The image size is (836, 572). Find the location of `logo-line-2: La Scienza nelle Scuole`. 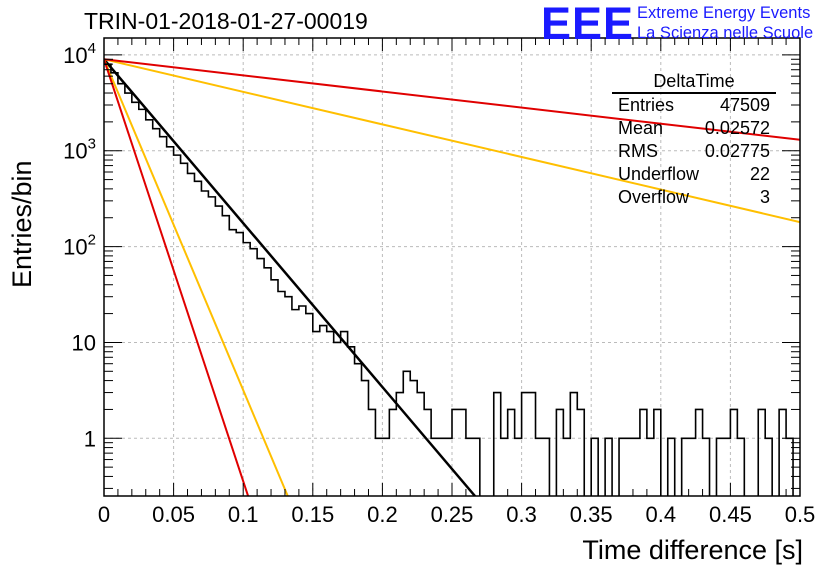

logo-line-2: La Scienza nelle Scuole is located at coordinates (725, 33).